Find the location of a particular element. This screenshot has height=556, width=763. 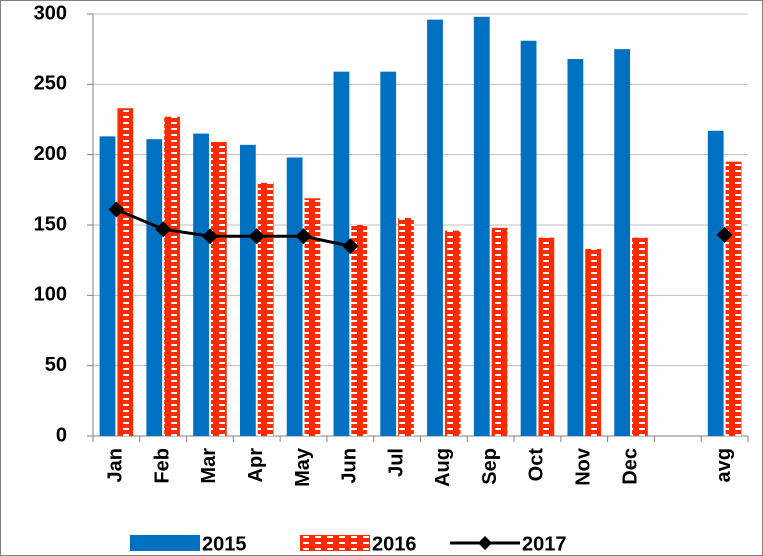

x-tick-label: Aug is located at coordinates (443, 467).